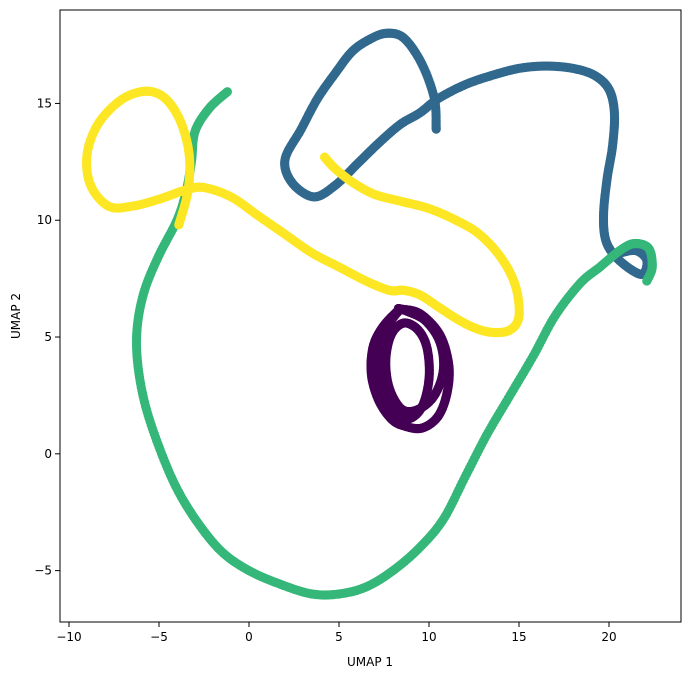 The image size is (689, 679). I want to click on x-axis-label: UMAP 1, so click(370, 662).